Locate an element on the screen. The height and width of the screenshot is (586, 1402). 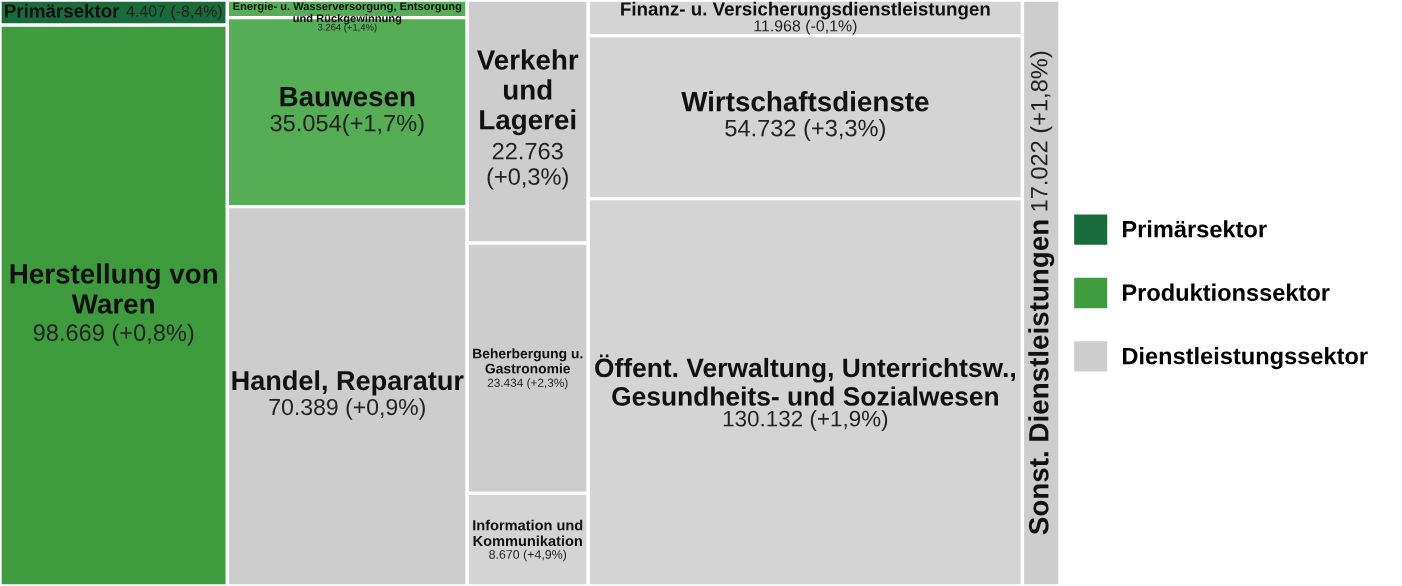
category-label: Wirtschaftsdienste is located at coordinates (805, 101).